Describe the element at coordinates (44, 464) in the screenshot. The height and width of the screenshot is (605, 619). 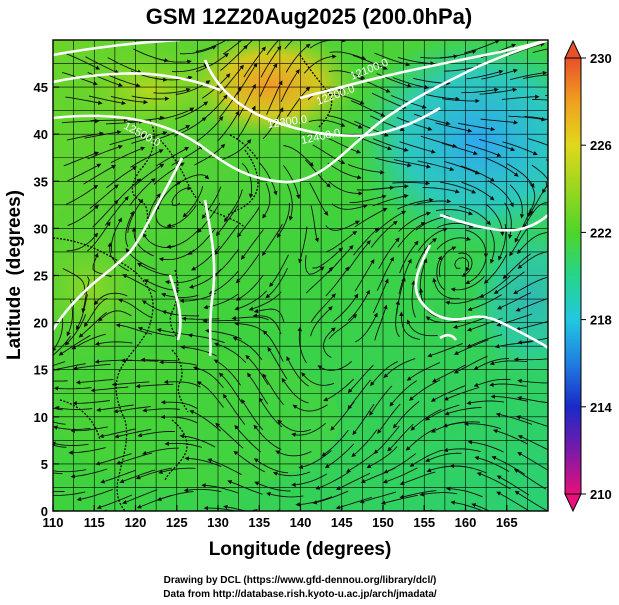
I see `y-tick-label: 5` at that location.